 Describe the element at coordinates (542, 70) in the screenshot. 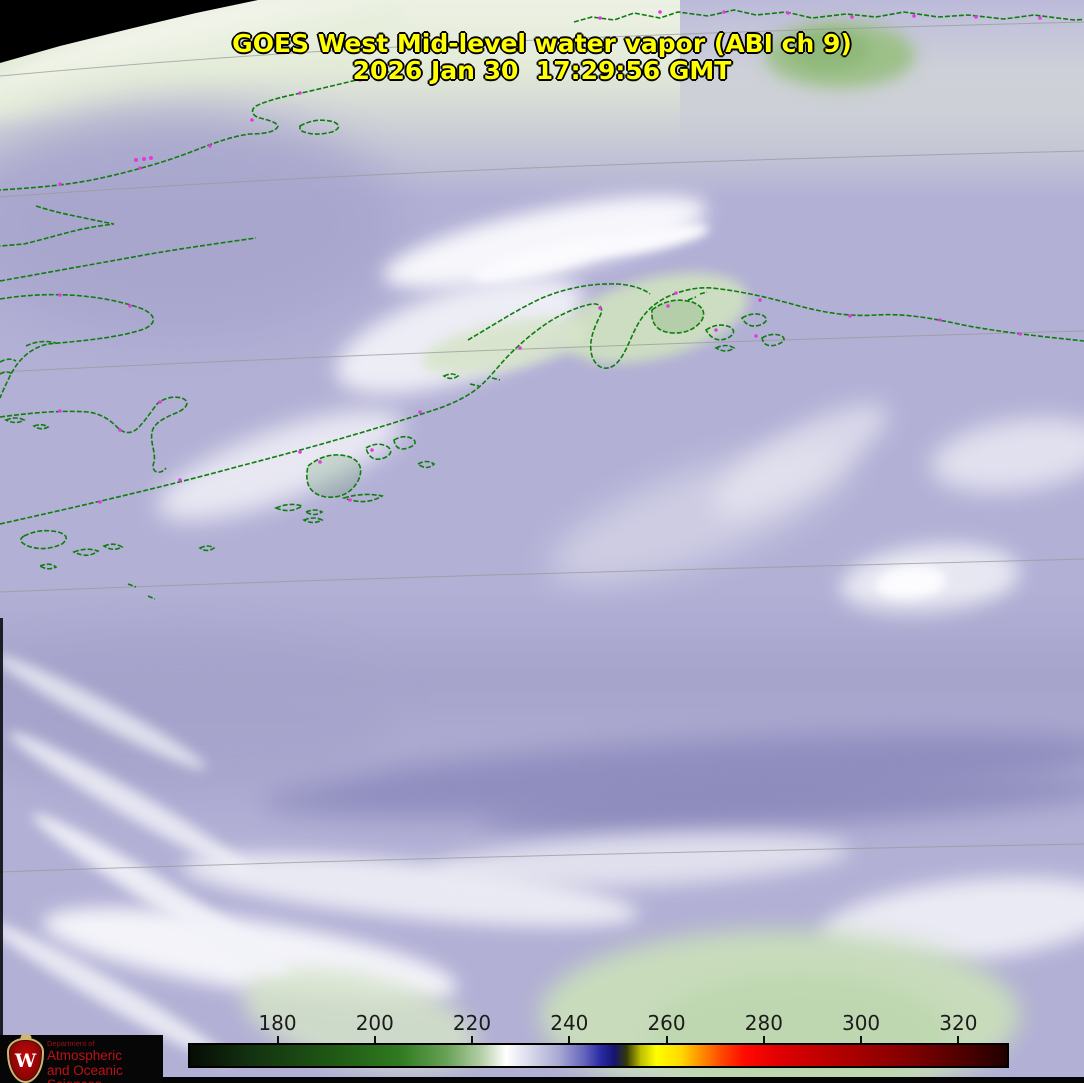

I see `title-line-2: 2026 Jan 30 17:29:56 GMT` at that location.